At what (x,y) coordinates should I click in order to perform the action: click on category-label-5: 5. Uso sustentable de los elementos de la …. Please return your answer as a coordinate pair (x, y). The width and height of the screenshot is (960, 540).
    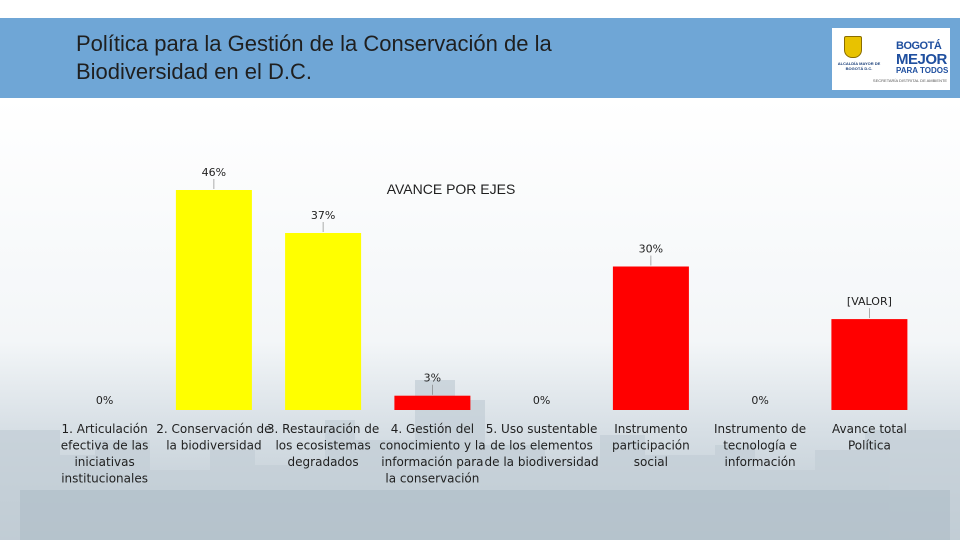
    Looking at the image, I should click on (542, 445).